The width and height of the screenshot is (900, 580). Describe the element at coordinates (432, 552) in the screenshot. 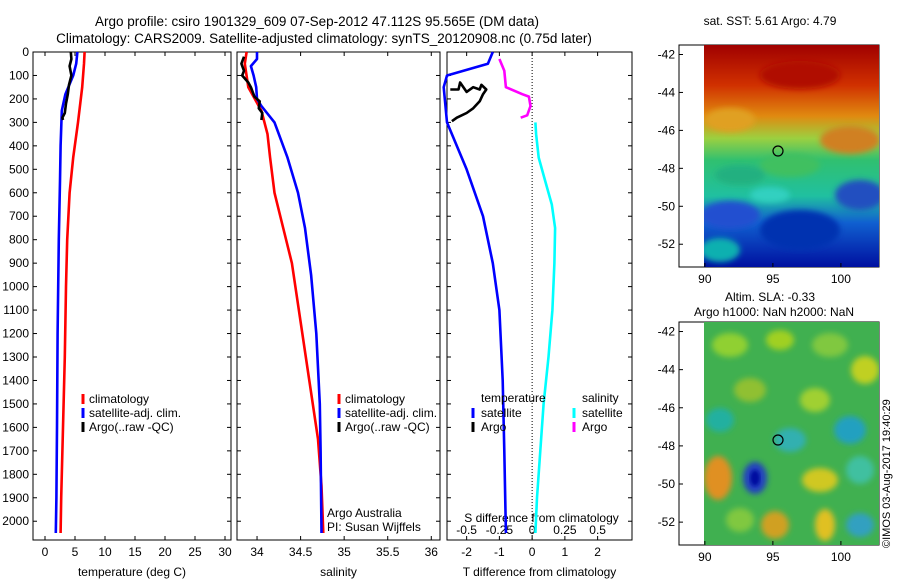

I see `xtick-label: 36` at that location.